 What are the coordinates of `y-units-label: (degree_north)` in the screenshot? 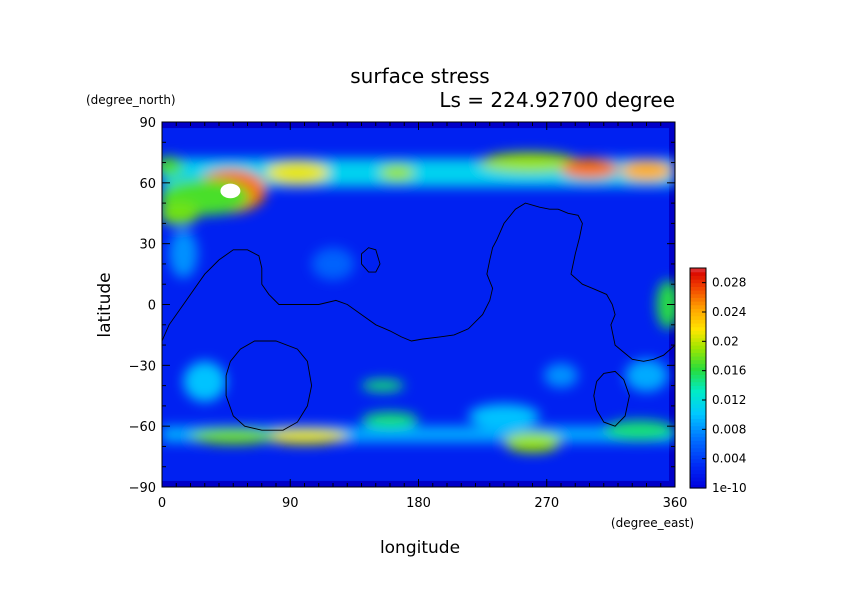 It's located at (131, 100).